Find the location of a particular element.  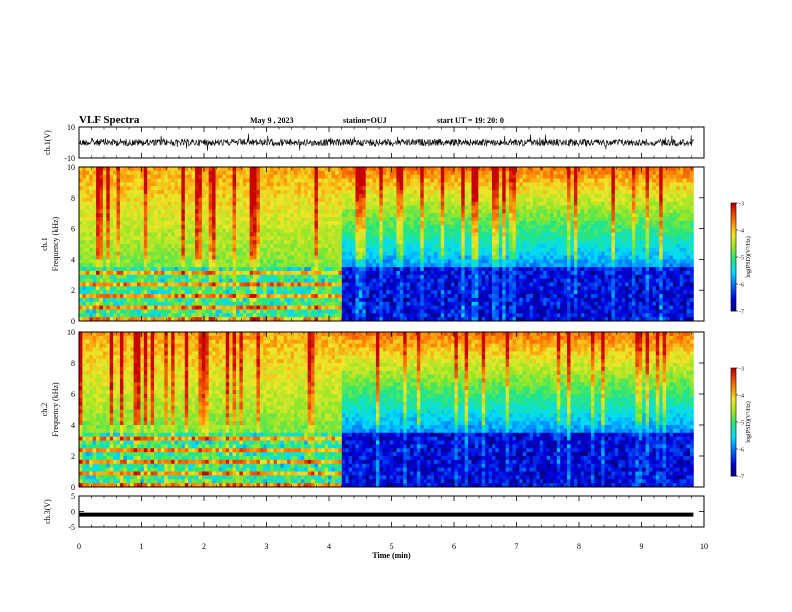

ch1-colorbar: -3 -4 -5 -6 -7 log(PSD)(V²/Hz) is located at coordinates (741, 259).